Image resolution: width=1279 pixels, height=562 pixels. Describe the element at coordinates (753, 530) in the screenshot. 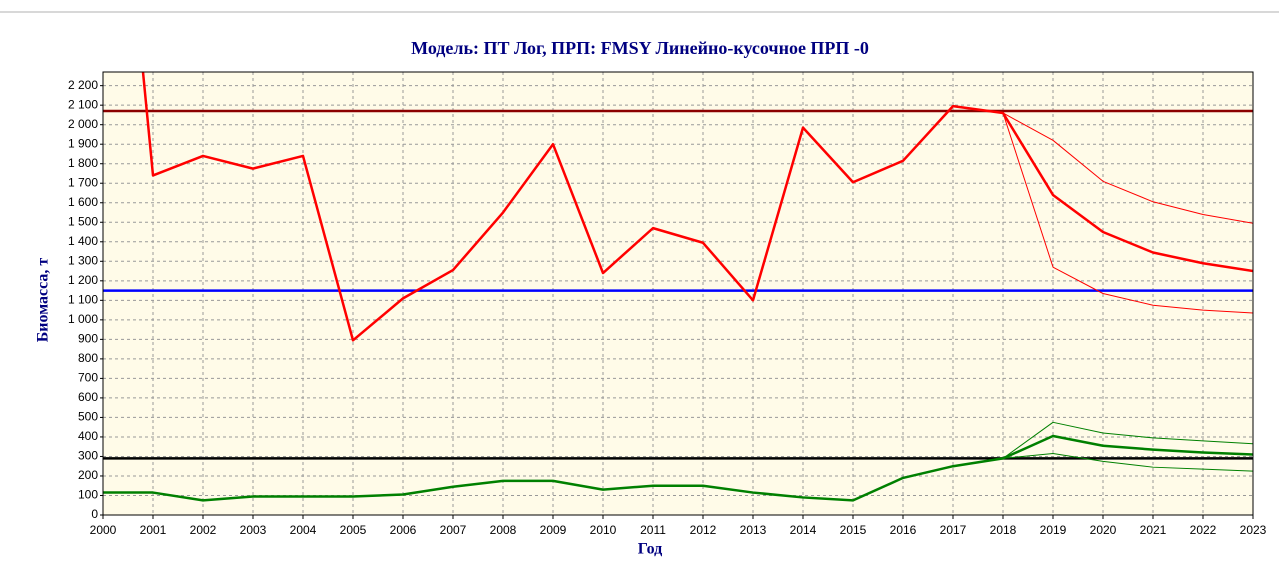

I see `x-tick-label: 2013` at that location.